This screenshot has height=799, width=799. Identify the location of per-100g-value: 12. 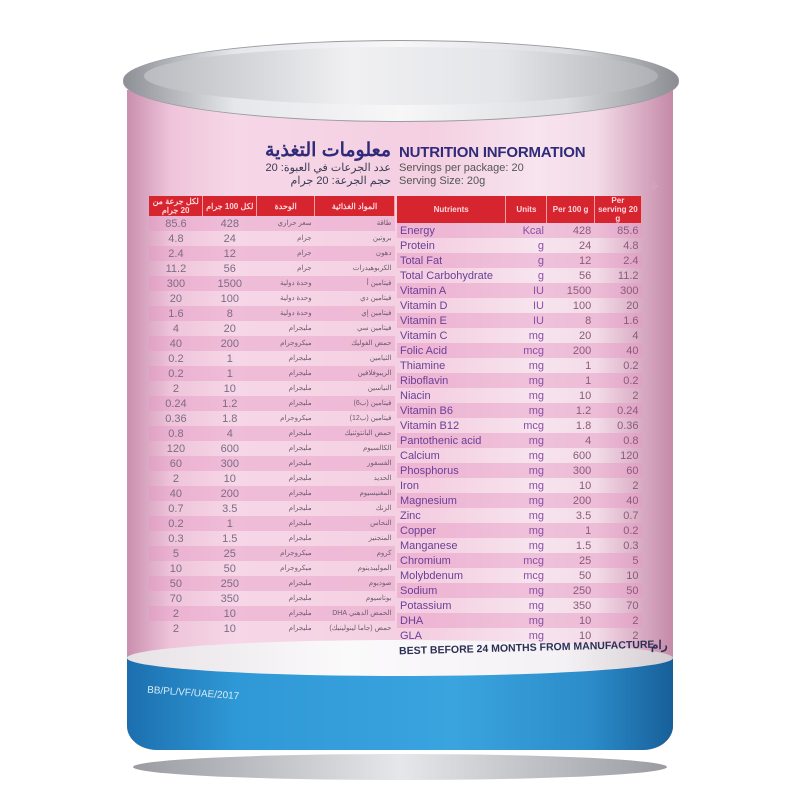
(570, 260).